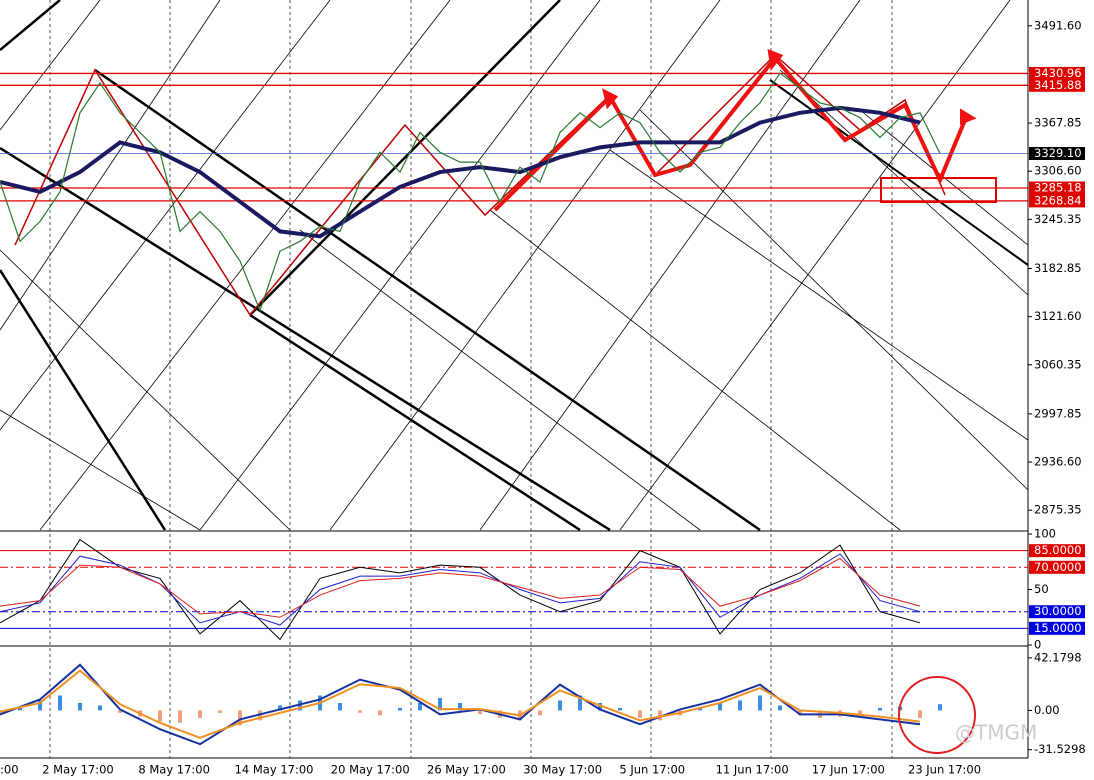 This screenshot has width=1094, height=780. What do you see at coordinates (274, 770) in the screenshot?
I see `x-tick-label: 14 May 17:00` at bounding box center [274, 770].